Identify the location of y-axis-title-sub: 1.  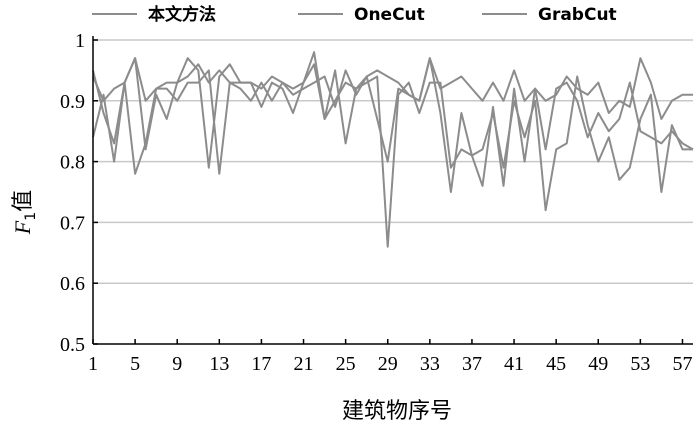
(31, 216).